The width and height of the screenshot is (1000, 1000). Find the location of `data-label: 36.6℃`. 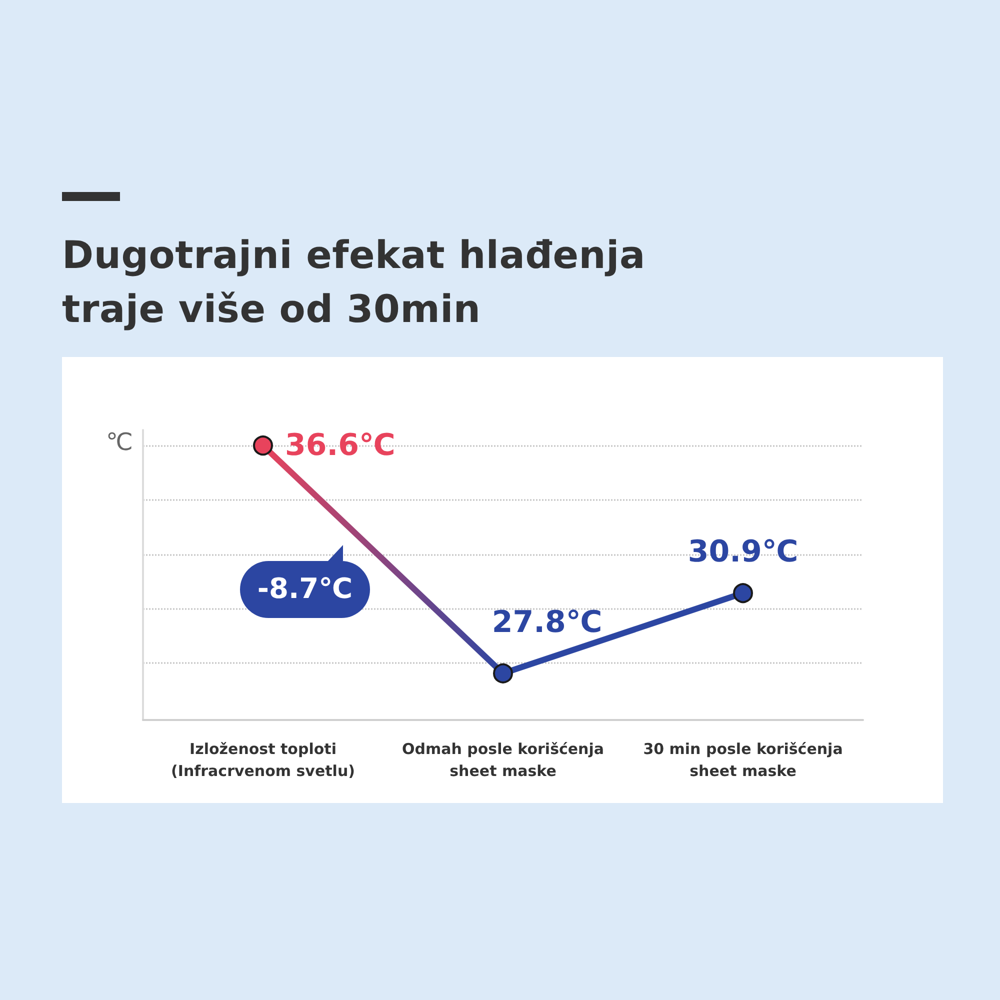

data-label: 36.6℃ is located at coordinates (340, 446).